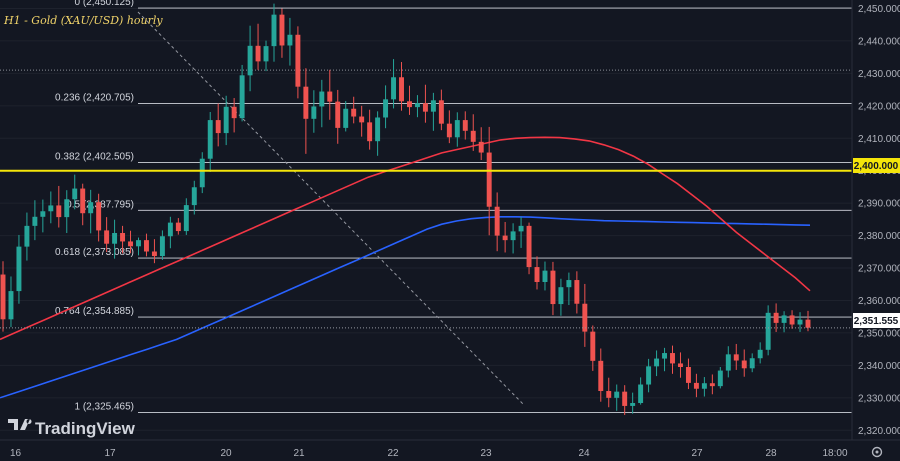  What do you see at coordinates (429, 453) in the screenshot?
I see `x-axis-ticks: 16 17 20 21 22 23 24 27 28 18:00` at bounding box center [429, 453].